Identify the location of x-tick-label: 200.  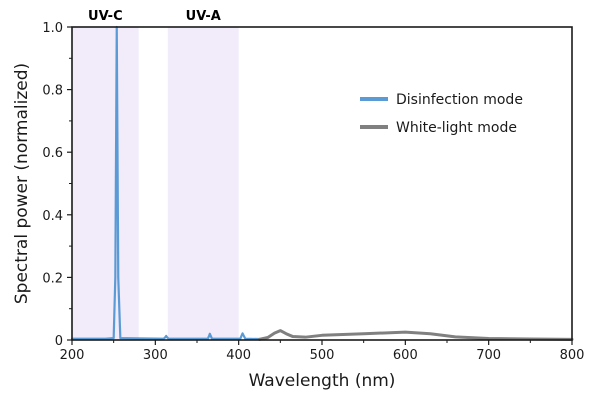
(72, 355).